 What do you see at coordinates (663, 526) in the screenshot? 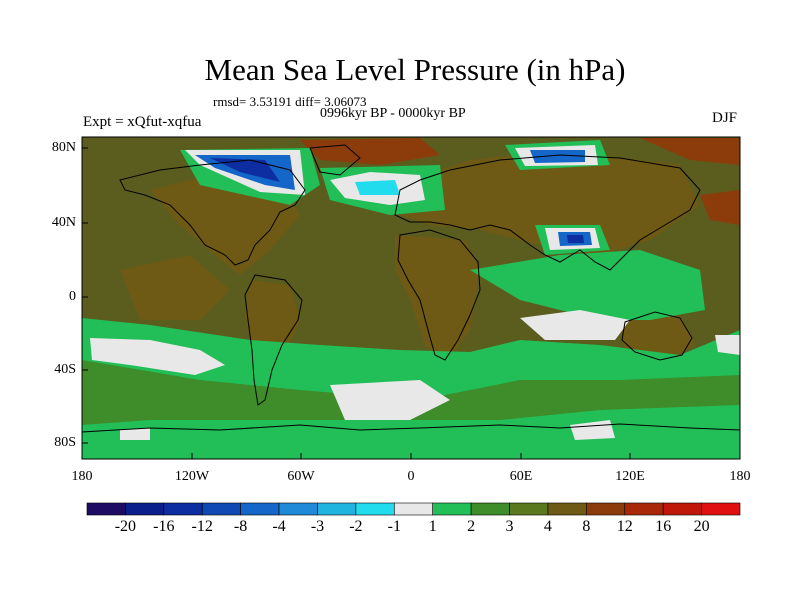
I see `colorbar-label: 16` at bounding box center [663, 526].